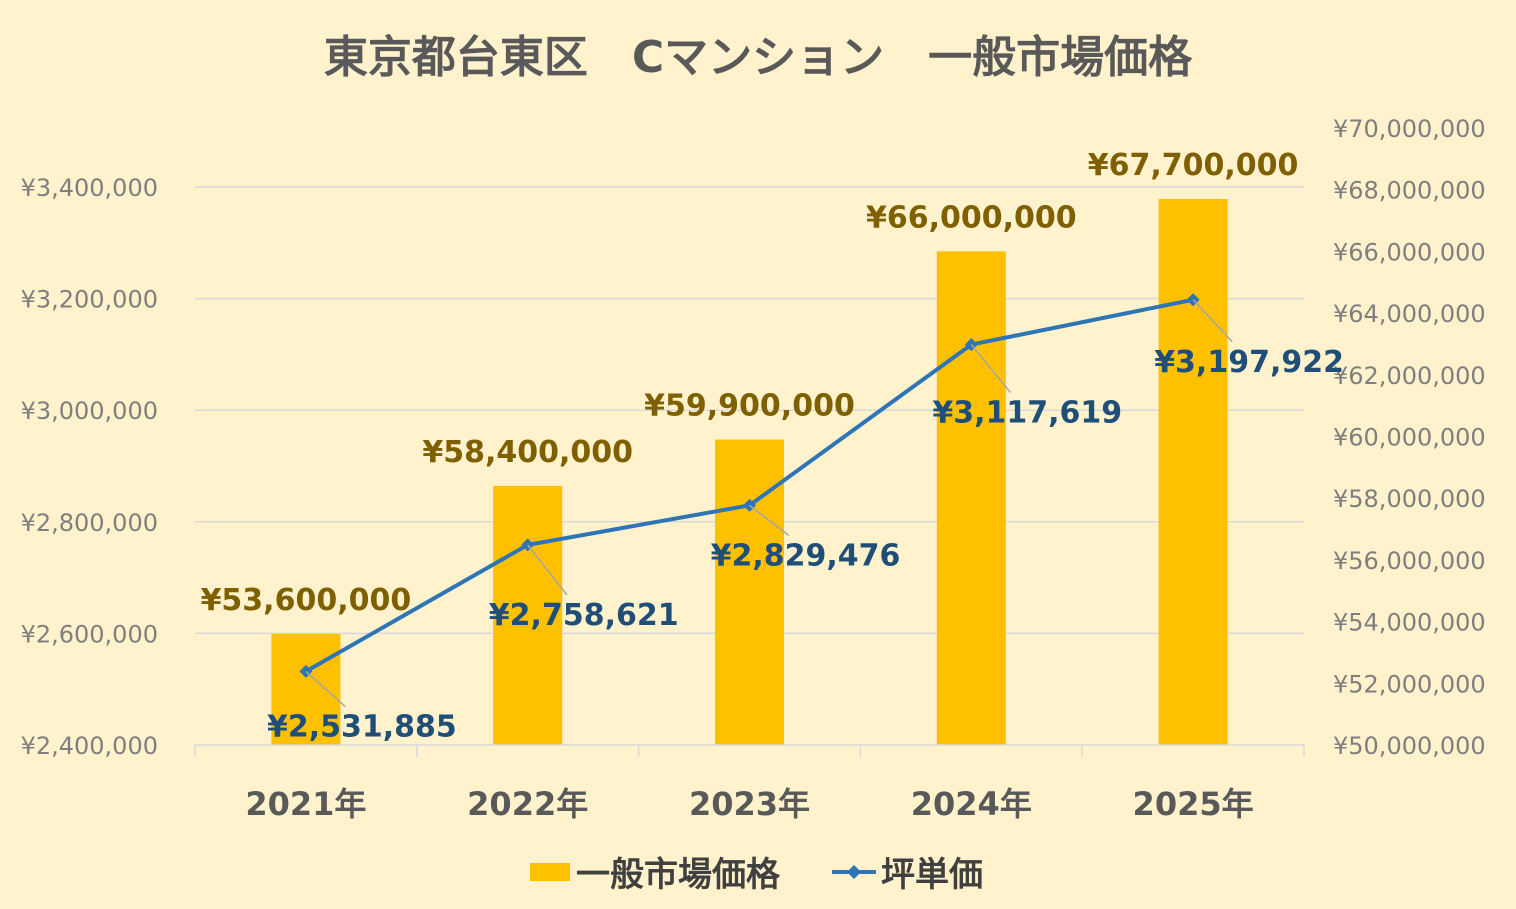  I want to click on right-tick-label: ¥50,000,000, so click(1409, 746).